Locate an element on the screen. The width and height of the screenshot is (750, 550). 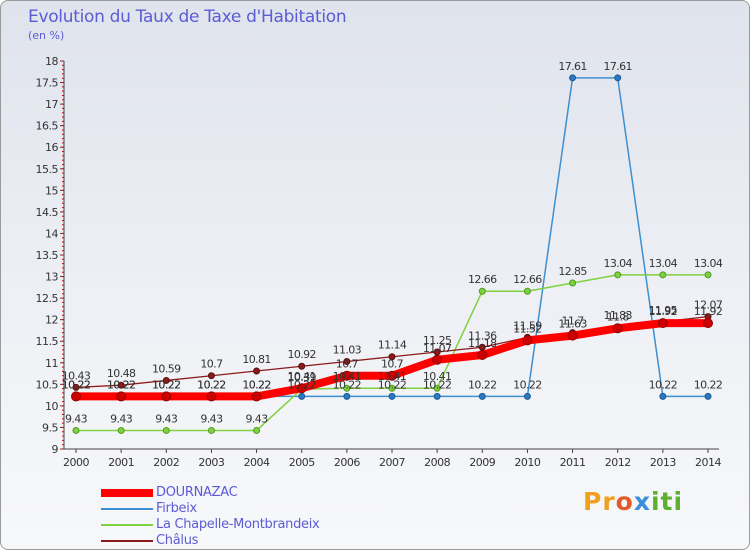
legend-item: DOURNAZAC is located at coordinates (251, 493).